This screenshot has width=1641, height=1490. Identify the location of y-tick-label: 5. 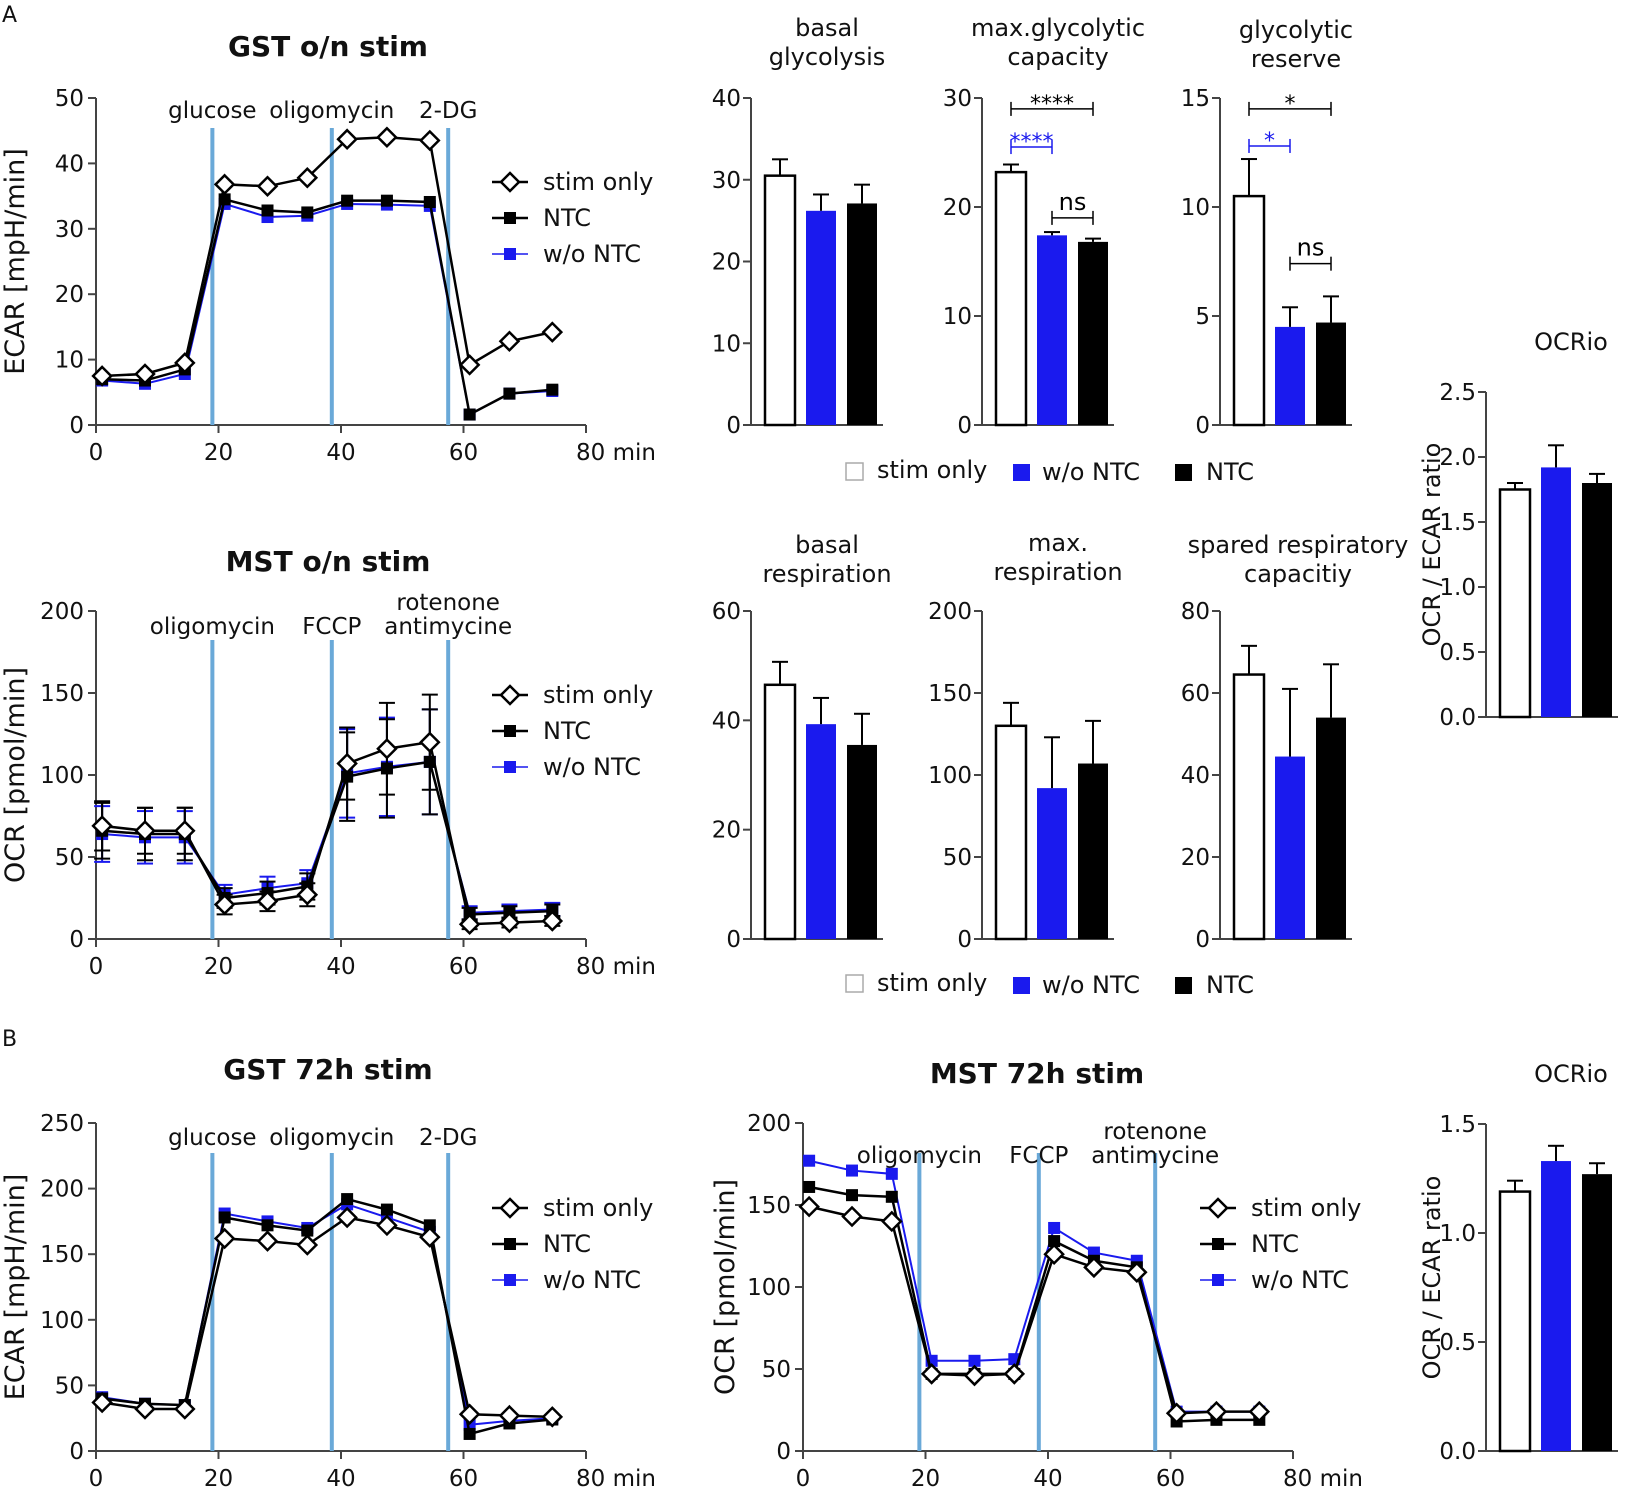
(1202, 317).